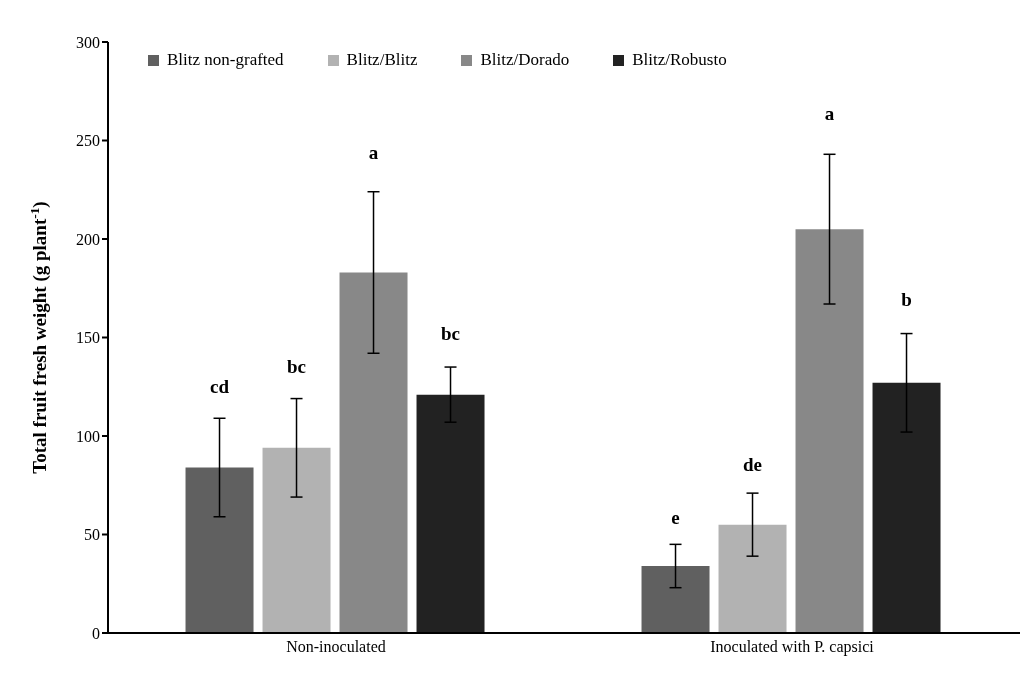  What do you see at coordinates (88, 239) in the screenshot?
I see `y-tick-label: 200` at bounding box center [88, 239].